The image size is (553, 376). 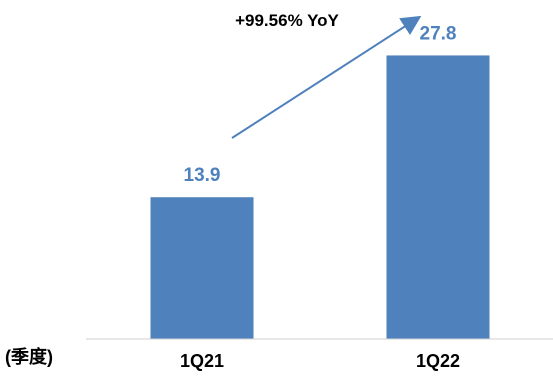 What do you see at coordinates (438, 33) in the screenshot?
I see `data-label-1Q22: 27.8` at bounding box center [438, 33].